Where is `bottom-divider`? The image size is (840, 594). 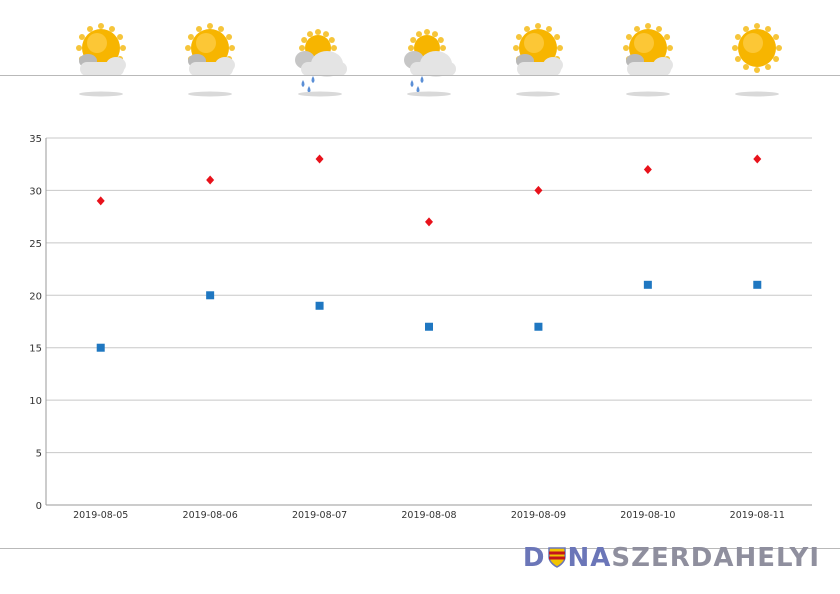 bottom-divider is located at coordinates (420, 548).